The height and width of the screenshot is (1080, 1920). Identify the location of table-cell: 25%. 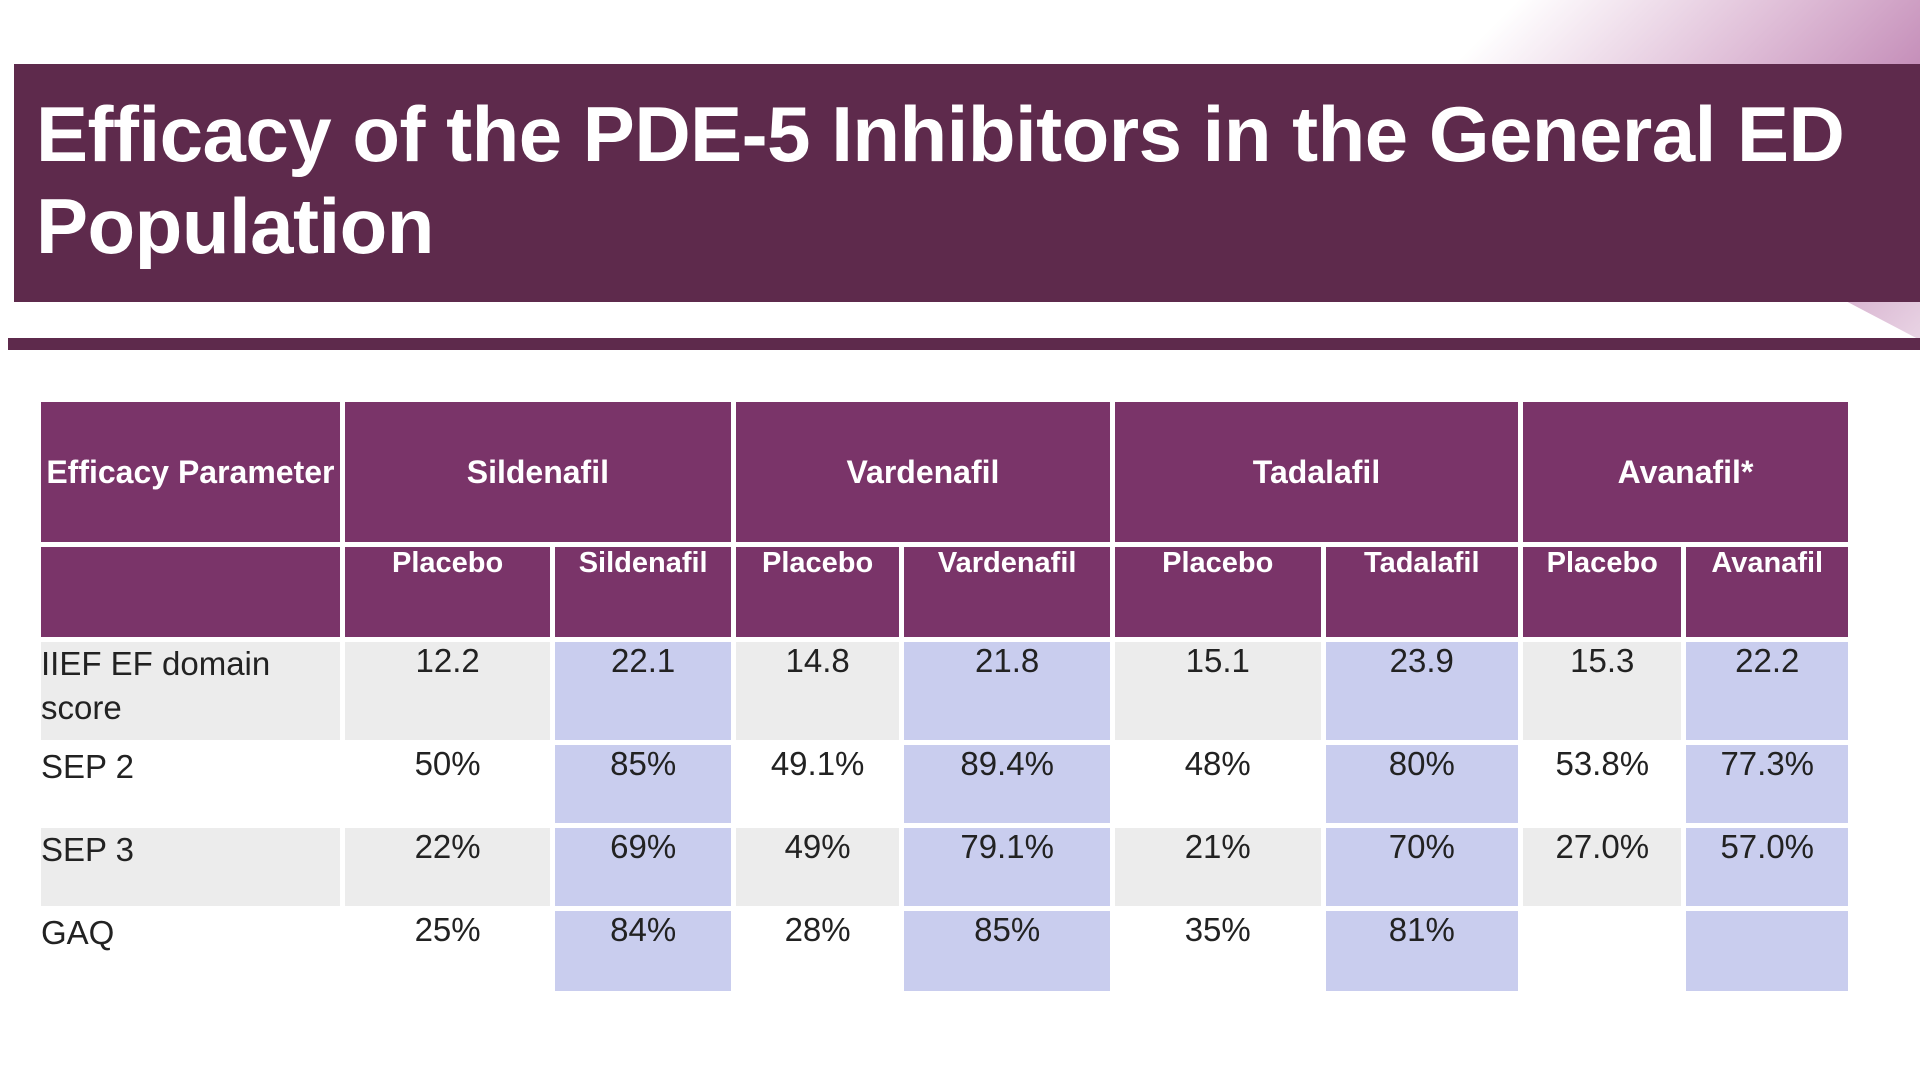
(447, 951).